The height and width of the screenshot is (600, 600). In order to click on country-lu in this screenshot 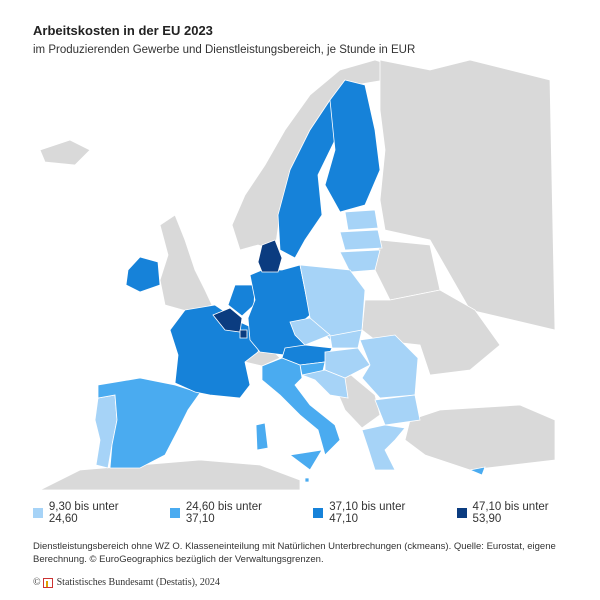, I will do `click(243, 334)`.